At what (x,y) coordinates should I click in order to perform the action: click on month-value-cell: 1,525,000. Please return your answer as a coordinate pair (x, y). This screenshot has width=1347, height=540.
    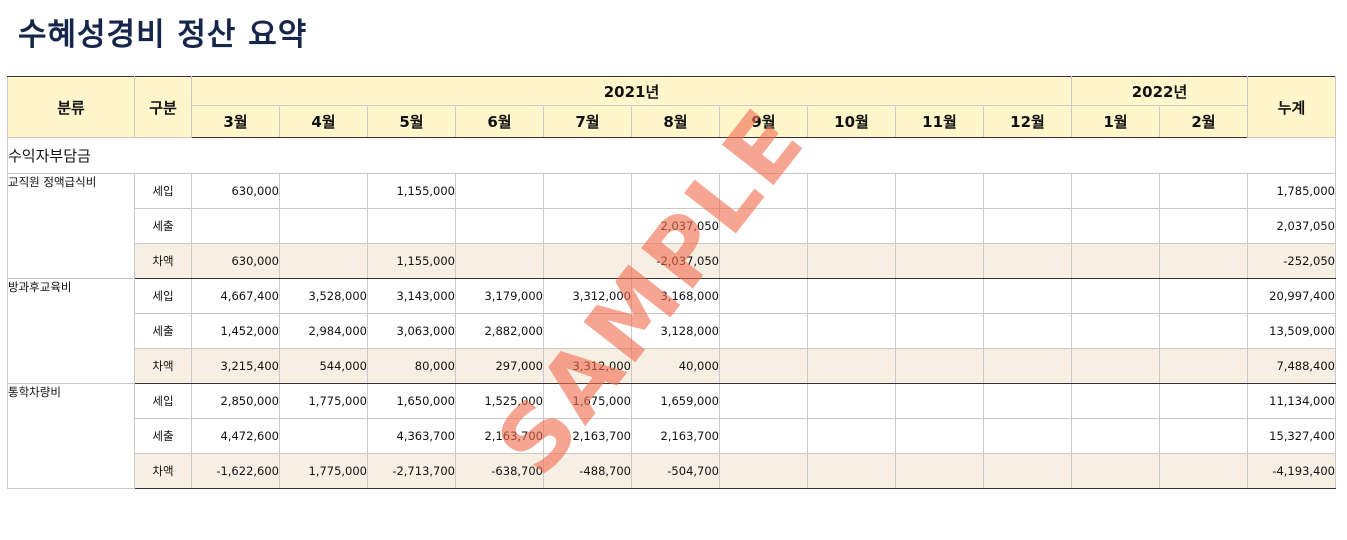
    Looking at the image, I should click on (499, 401).